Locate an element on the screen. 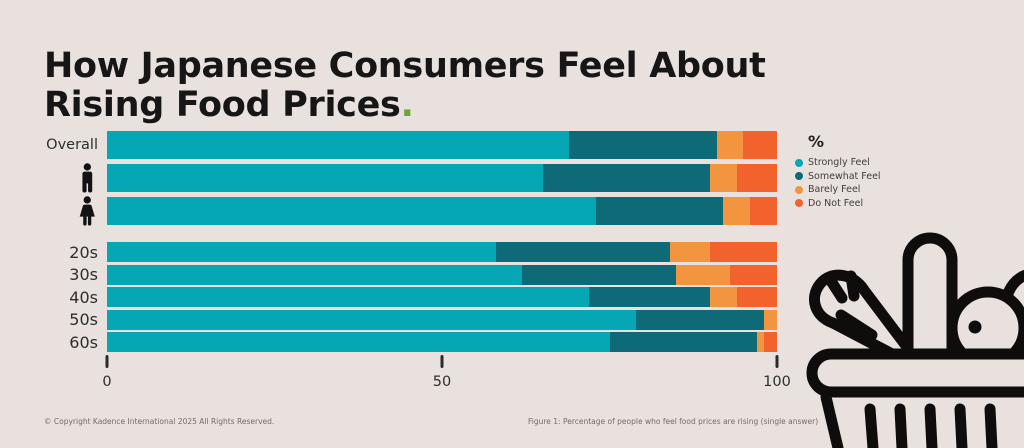 The height and width of the screenshot is (448, 1024). legend-item-somewhat-feel: Somewhat Feel is located at coordinates (838, 177).